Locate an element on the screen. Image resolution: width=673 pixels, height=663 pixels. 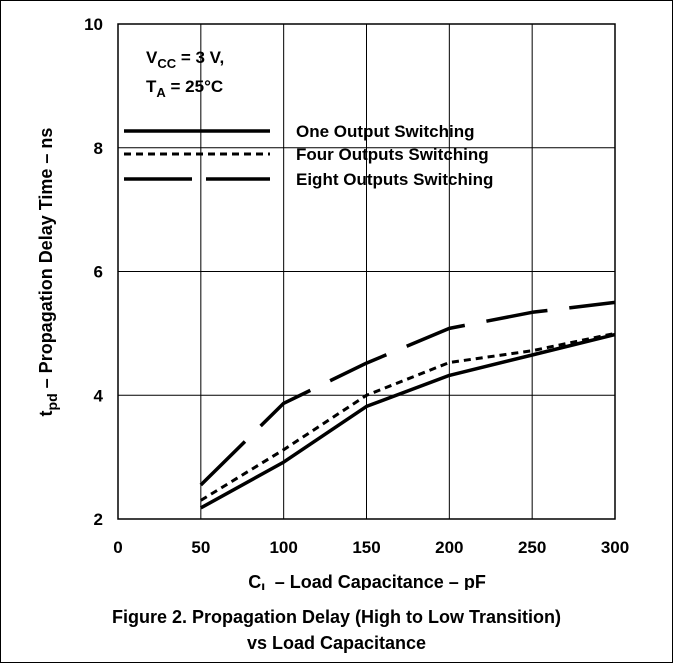
y-tick-label: 2 is located at coordinates (98, 519).